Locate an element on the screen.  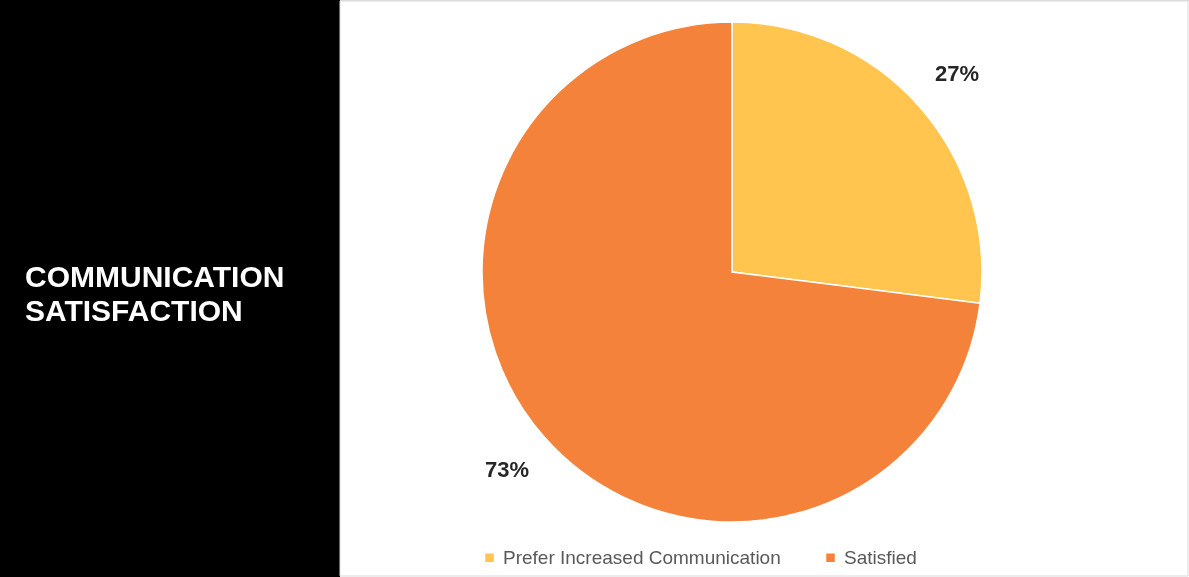
legend-label: Satisfied is located at coordinates (880, 557).